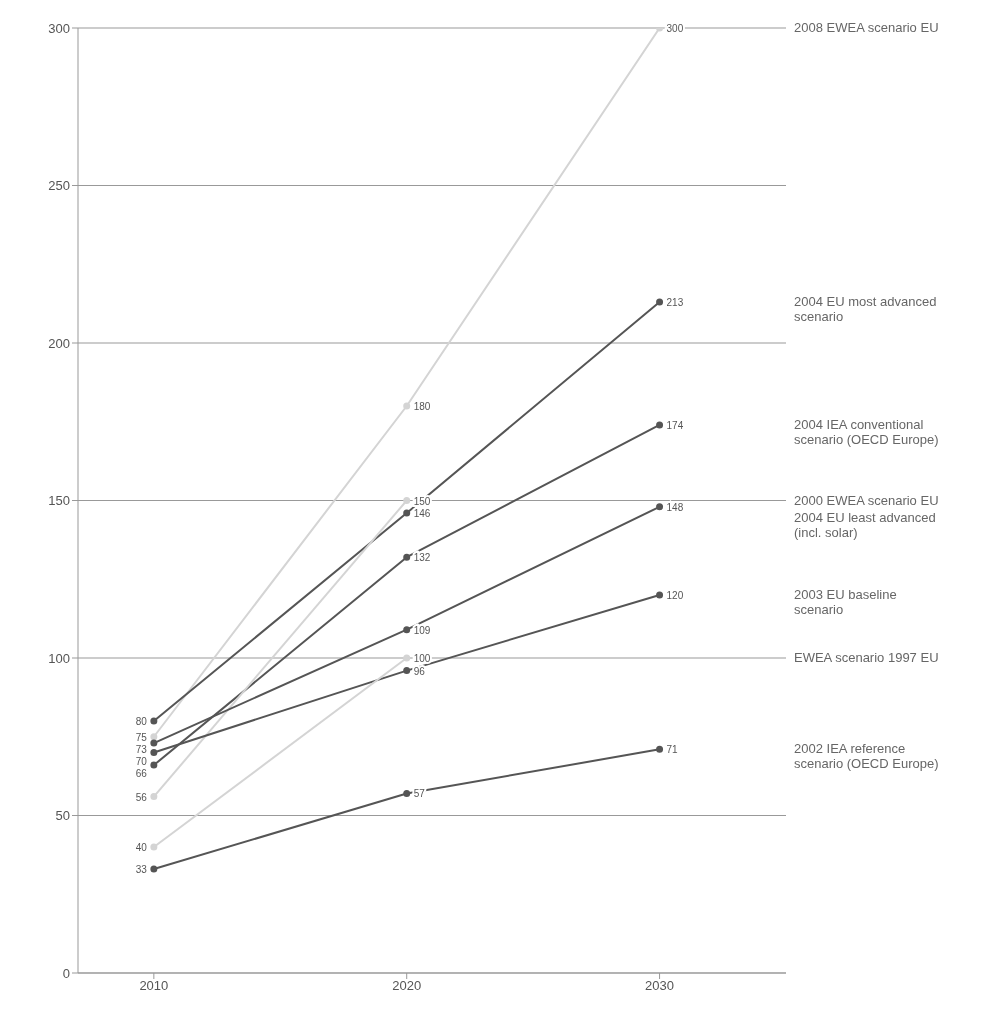 The height and width of the screenshot is (1029, 994). I want to click on text: 2004 EU least advanced (incl. solar), so click(865, 524).